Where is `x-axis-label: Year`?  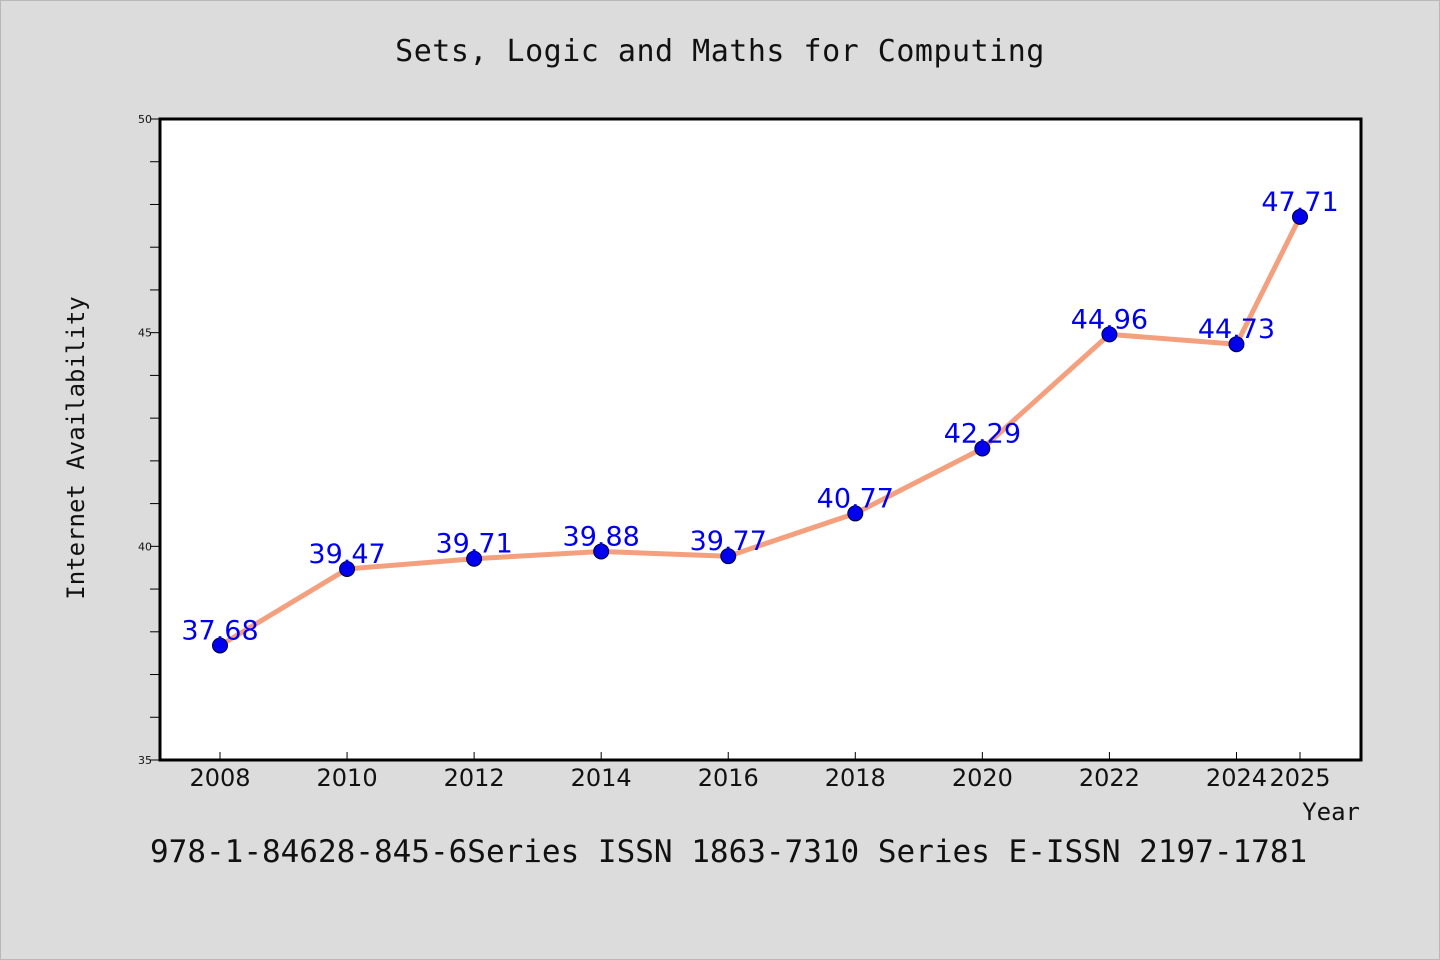
x-axis-label: Year is located at coordinates (1331, 812).